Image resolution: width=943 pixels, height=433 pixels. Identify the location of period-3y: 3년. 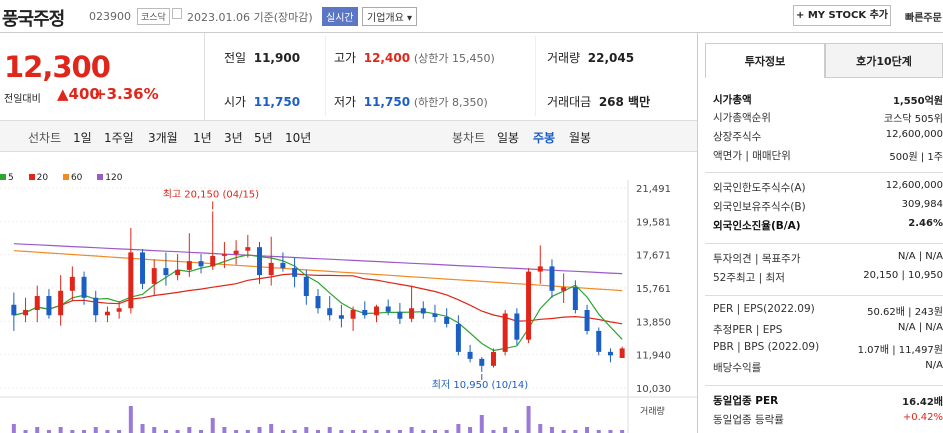
(233, 138).